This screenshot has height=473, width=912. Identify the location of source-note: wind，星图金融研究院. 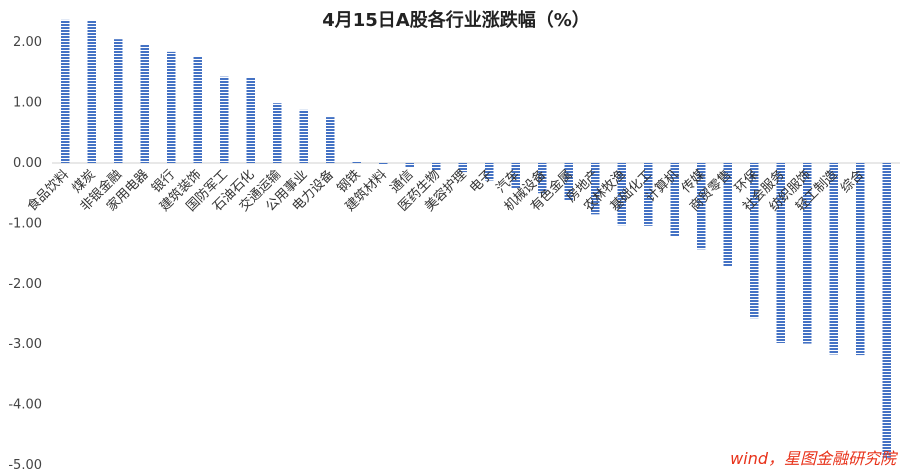
(813, 458).